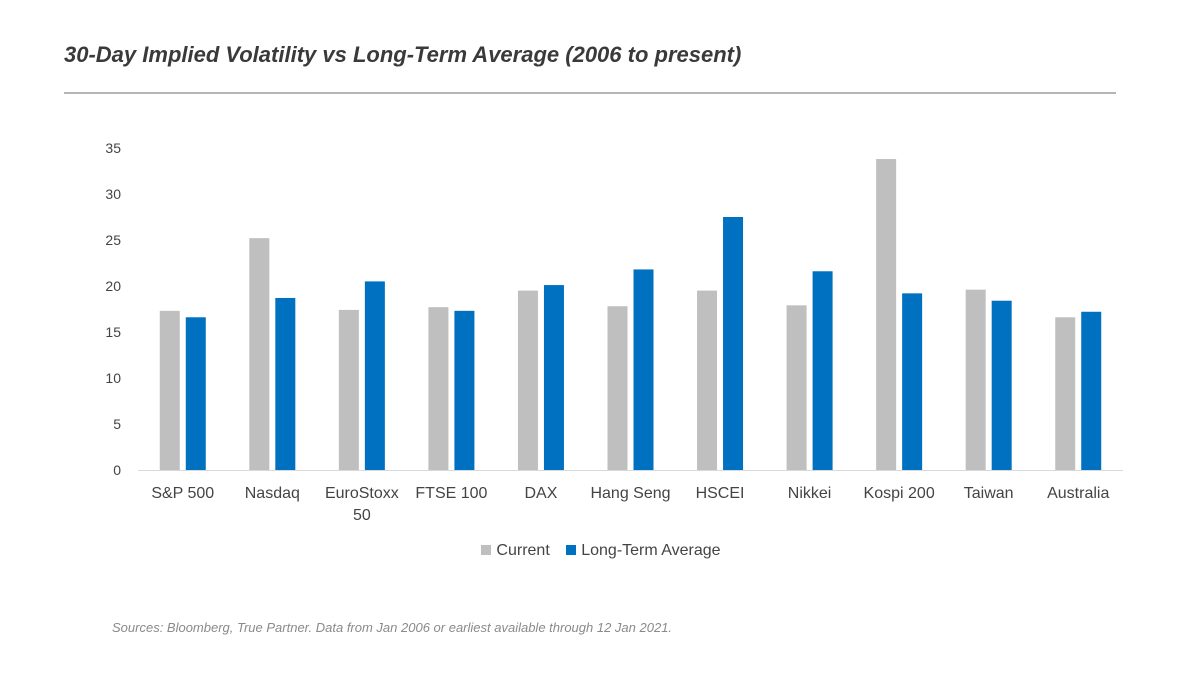 The image size is (1202, 683). Describe the element at coordinates (523, 550) in the screenshot. I see `legend-label-current: Current` at that location.